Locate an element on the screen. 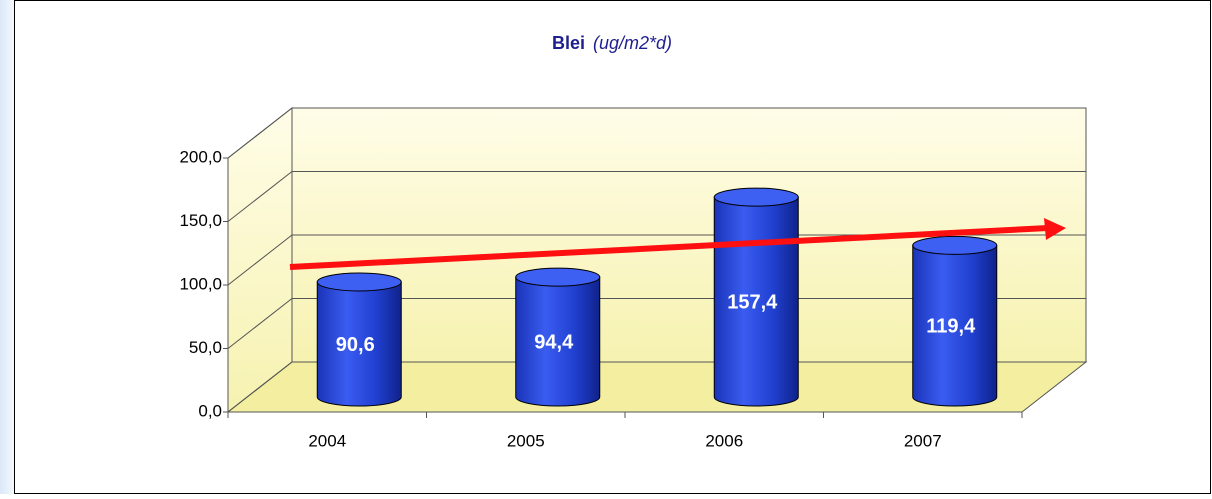  y-tick-label: 100,0 is located at coordinates (200, 283).